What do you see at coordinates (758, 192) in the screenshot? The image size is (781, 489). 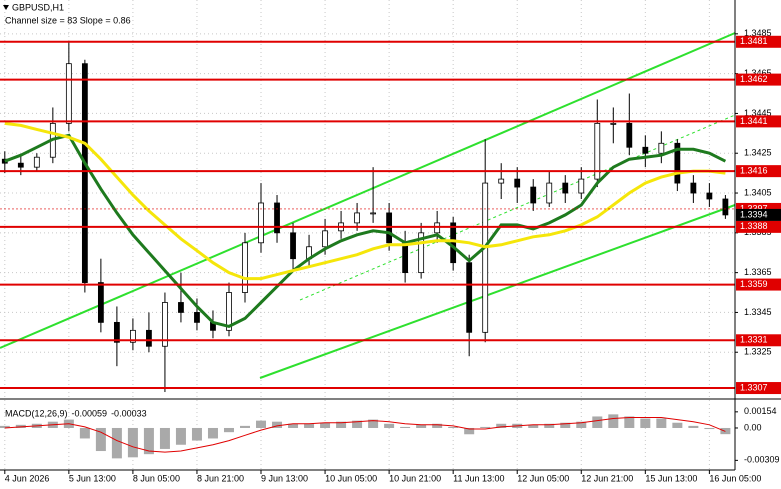 I see `y-tick-label: 1.3405` at bounding box center [758, 192].